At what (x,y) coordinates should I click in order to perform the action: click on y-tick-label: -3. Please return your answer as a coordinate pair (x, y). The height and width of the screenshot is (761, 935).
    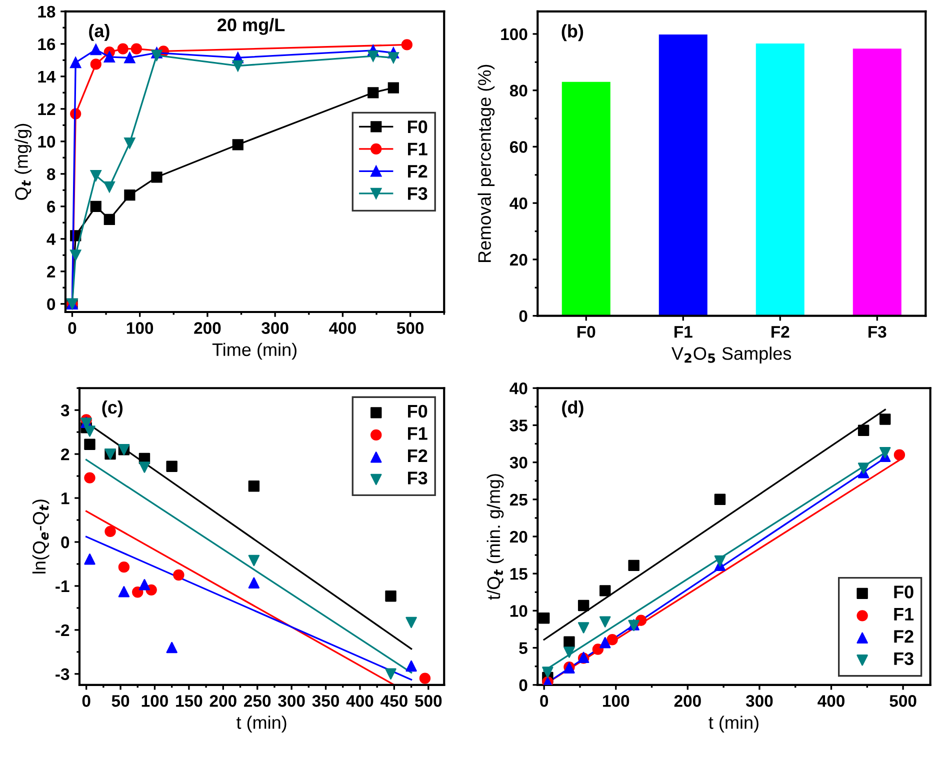
    Looking at the image, I should click on (63, 674).